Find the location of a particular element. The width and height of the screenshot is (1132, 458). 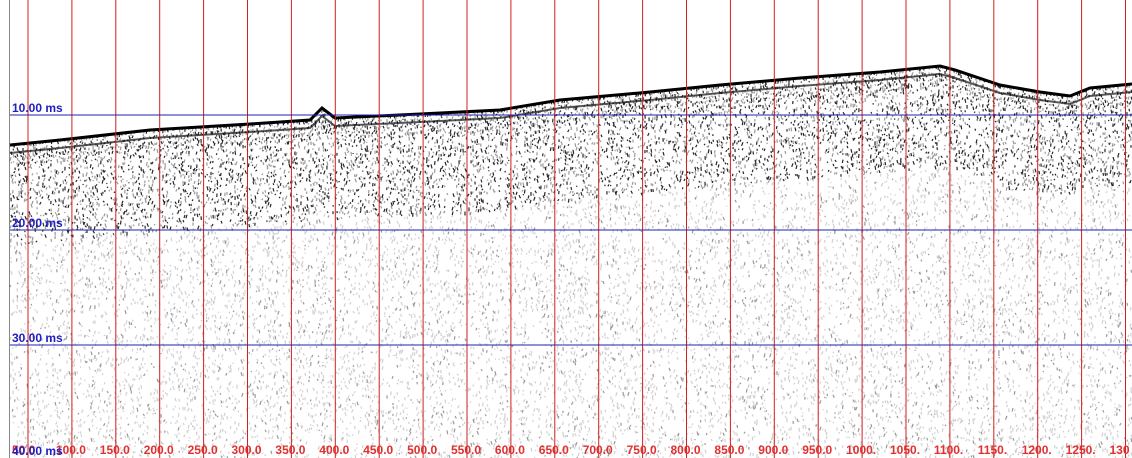

distance-label: 400.0 is located at coordinates (334, 450).